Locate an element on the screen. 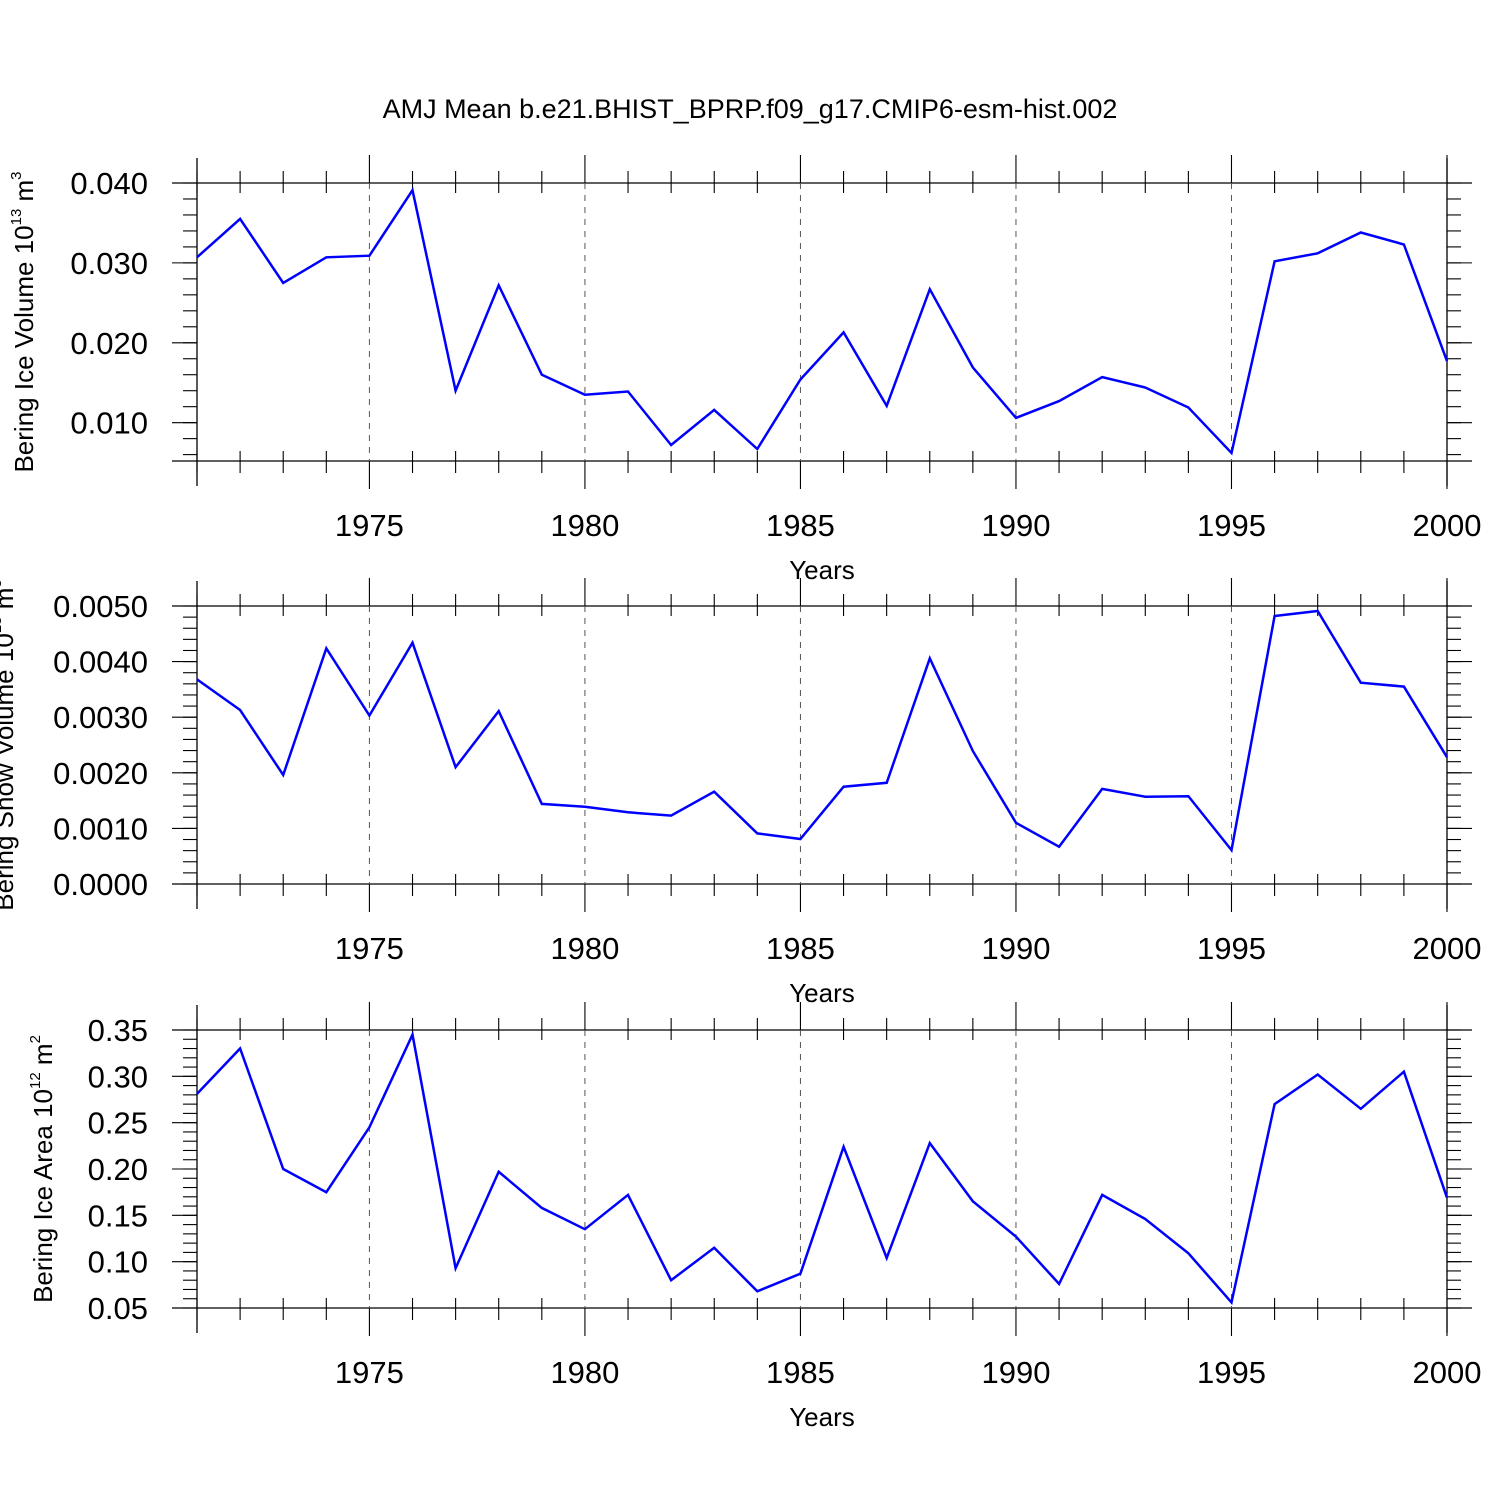 This screenshot has height=1500, width=1500. y-axis-label-superscript: 2 is located at coordinates (35, 1039).